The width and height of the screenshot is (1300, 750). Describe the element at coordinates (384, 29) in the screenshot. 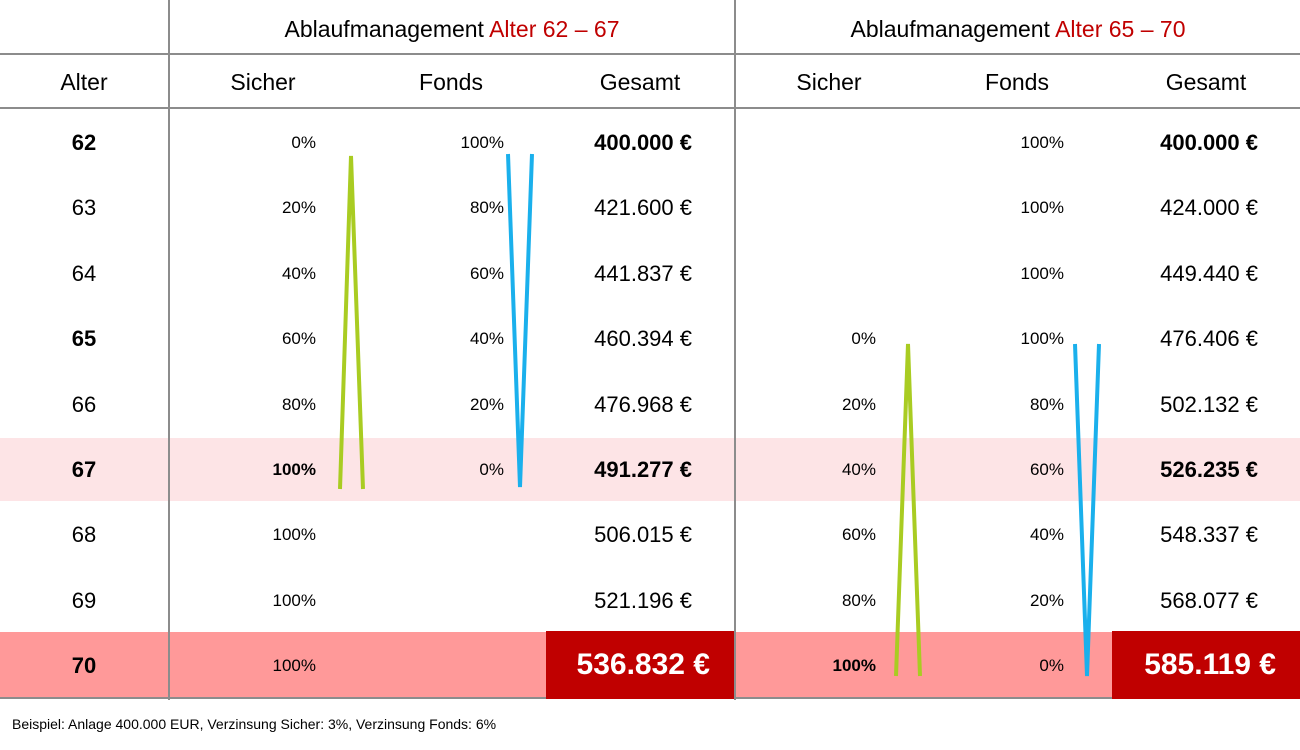

I see `group1-label: Ablaufmanagement` at that location.